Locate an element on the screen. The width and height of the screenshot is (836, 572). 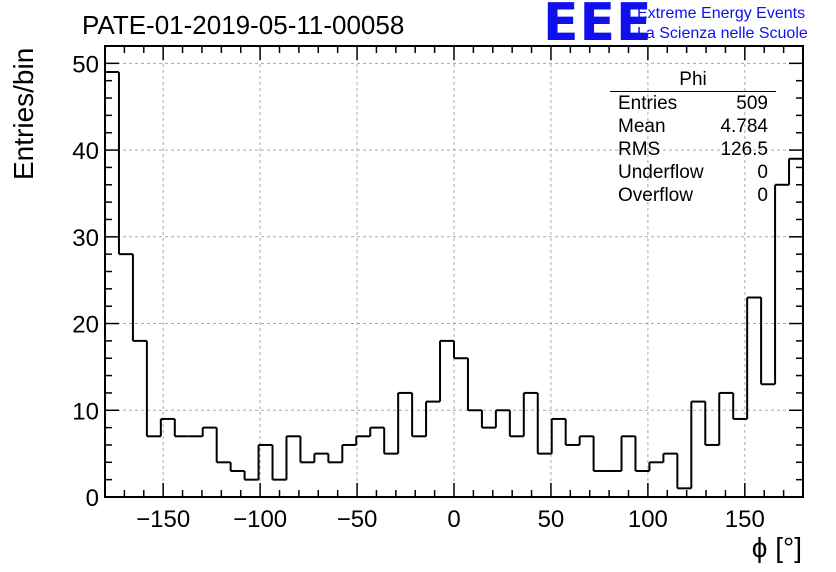
y-tick-label: 20 is located at coordinates (85, 325).